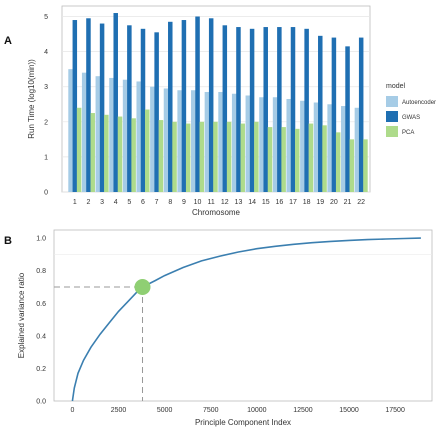 The height and width of the screenshot is (436, 440). What do you see at coordinates (396, 86) in the screenshot?
I see `legend-title: model` at bounding box center [396, 86].